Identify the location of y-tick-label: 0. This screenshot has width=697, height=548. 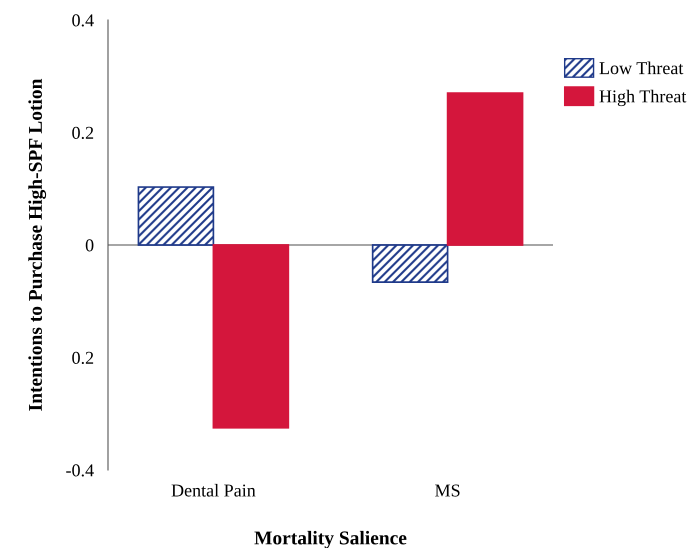
(90, 245).